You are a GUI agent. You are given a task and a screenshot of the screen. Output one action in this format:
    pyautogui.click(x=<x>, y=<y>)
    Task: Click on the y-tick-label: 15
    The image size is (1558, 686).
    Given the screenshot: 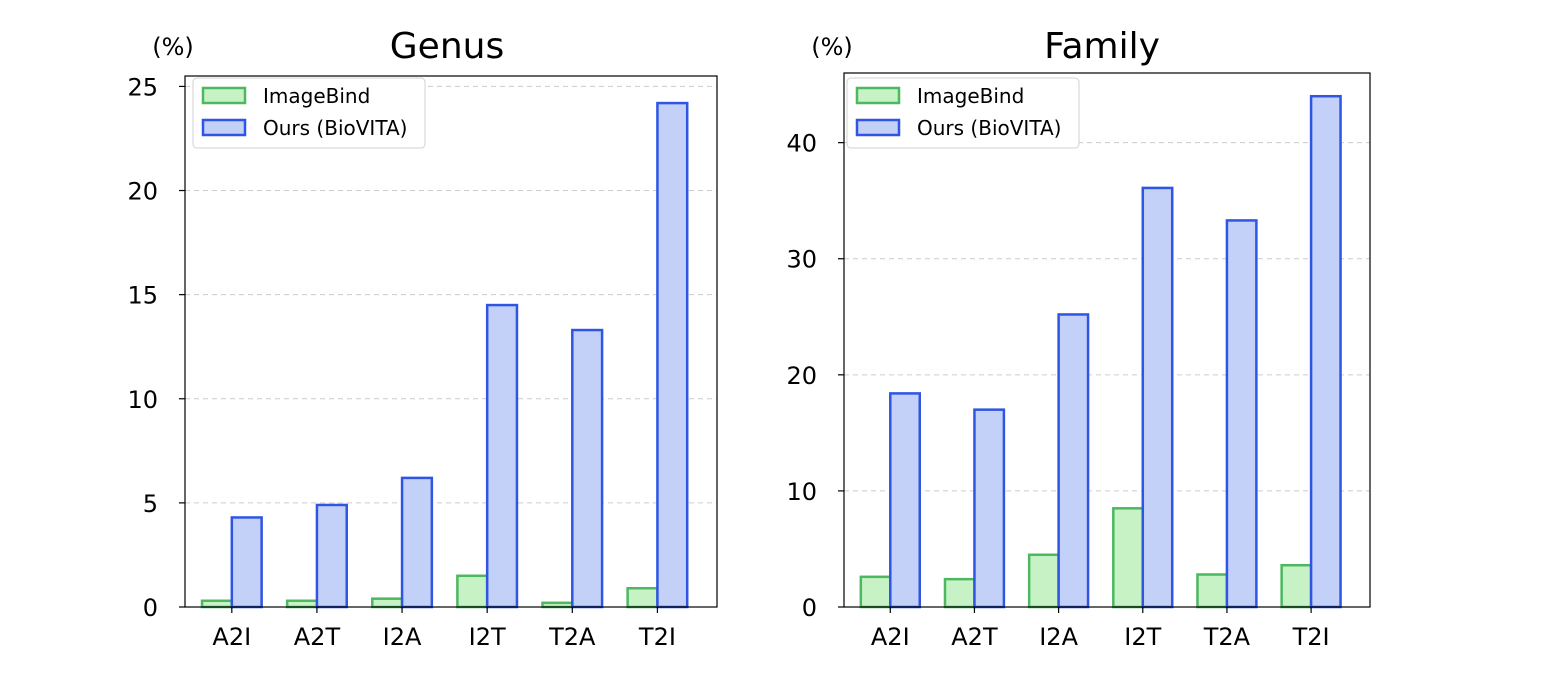 What is the action you would take?
    pyautogui.click(x=142, y=296)
    